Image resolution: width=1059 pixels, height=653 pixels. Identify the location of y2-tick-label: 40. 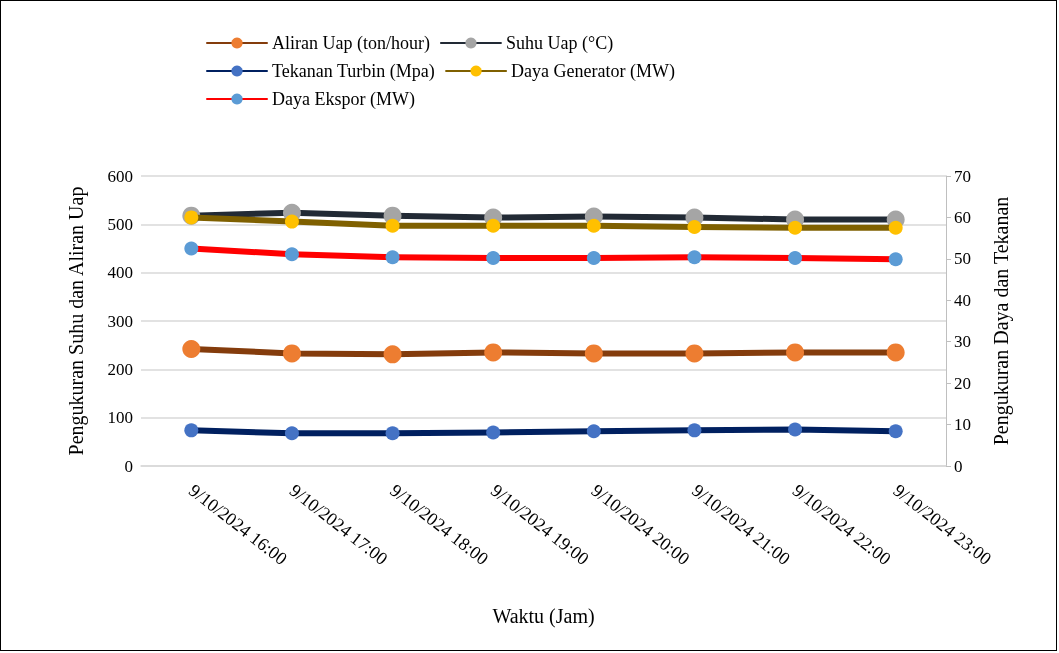
(962, 300).